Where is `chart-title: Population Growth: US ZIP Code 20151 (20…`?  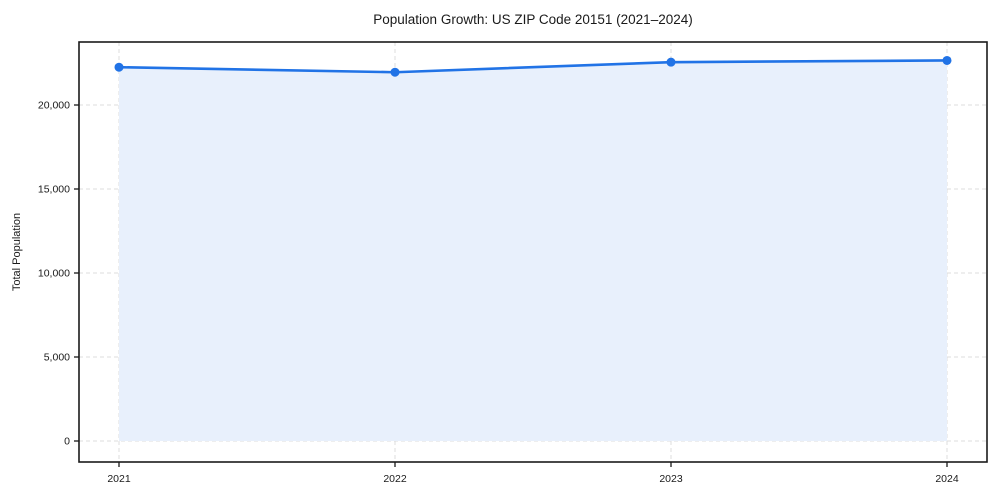 chart-title: Population Growth: US ZIP Code 20151 (20… is located at coordinates (533, 19).